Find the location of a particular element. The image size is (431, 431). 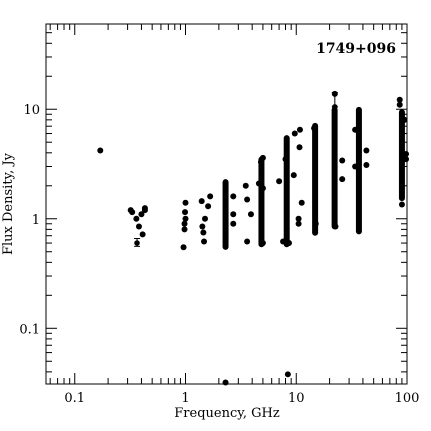

y-tick-label: 1 is located at coordinates (36, 220).